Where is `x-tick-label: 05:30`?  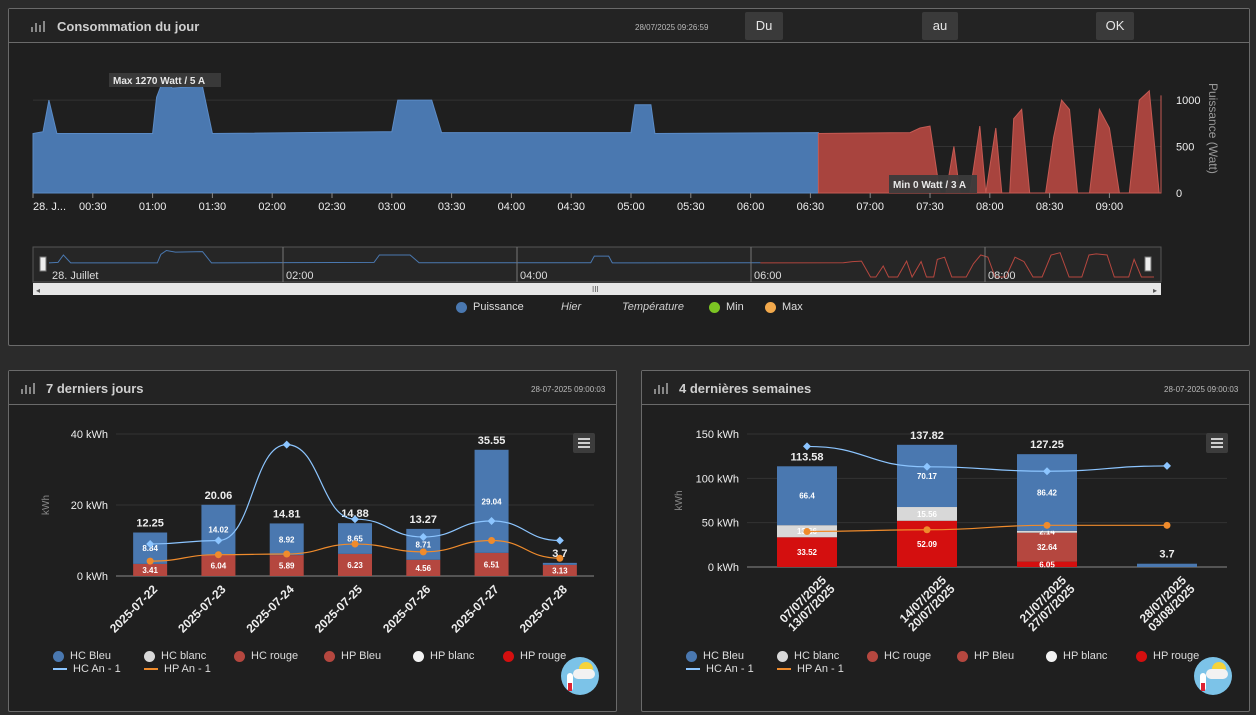 x-tick-label: 05:30 is located at coordinates (691, 207).